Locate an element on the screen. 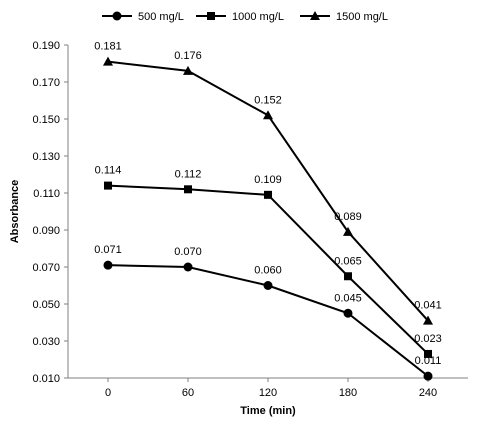 This screenshot has height=427, width=500. data-label: 0.114 is located at coordinates (108, 171).